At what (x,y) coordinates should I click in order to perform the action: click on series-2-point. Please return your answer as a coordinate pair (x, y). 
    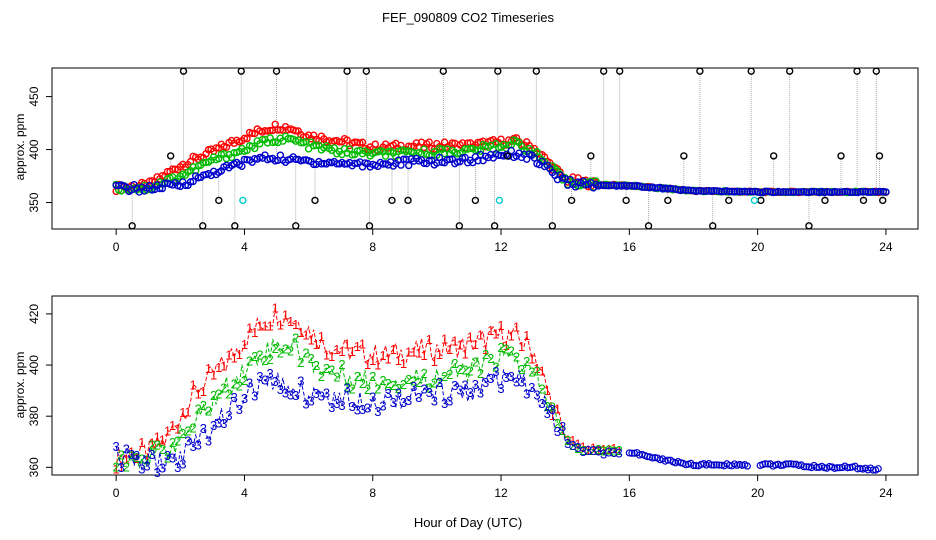
    Looking at the image, I should click on (203, 162).